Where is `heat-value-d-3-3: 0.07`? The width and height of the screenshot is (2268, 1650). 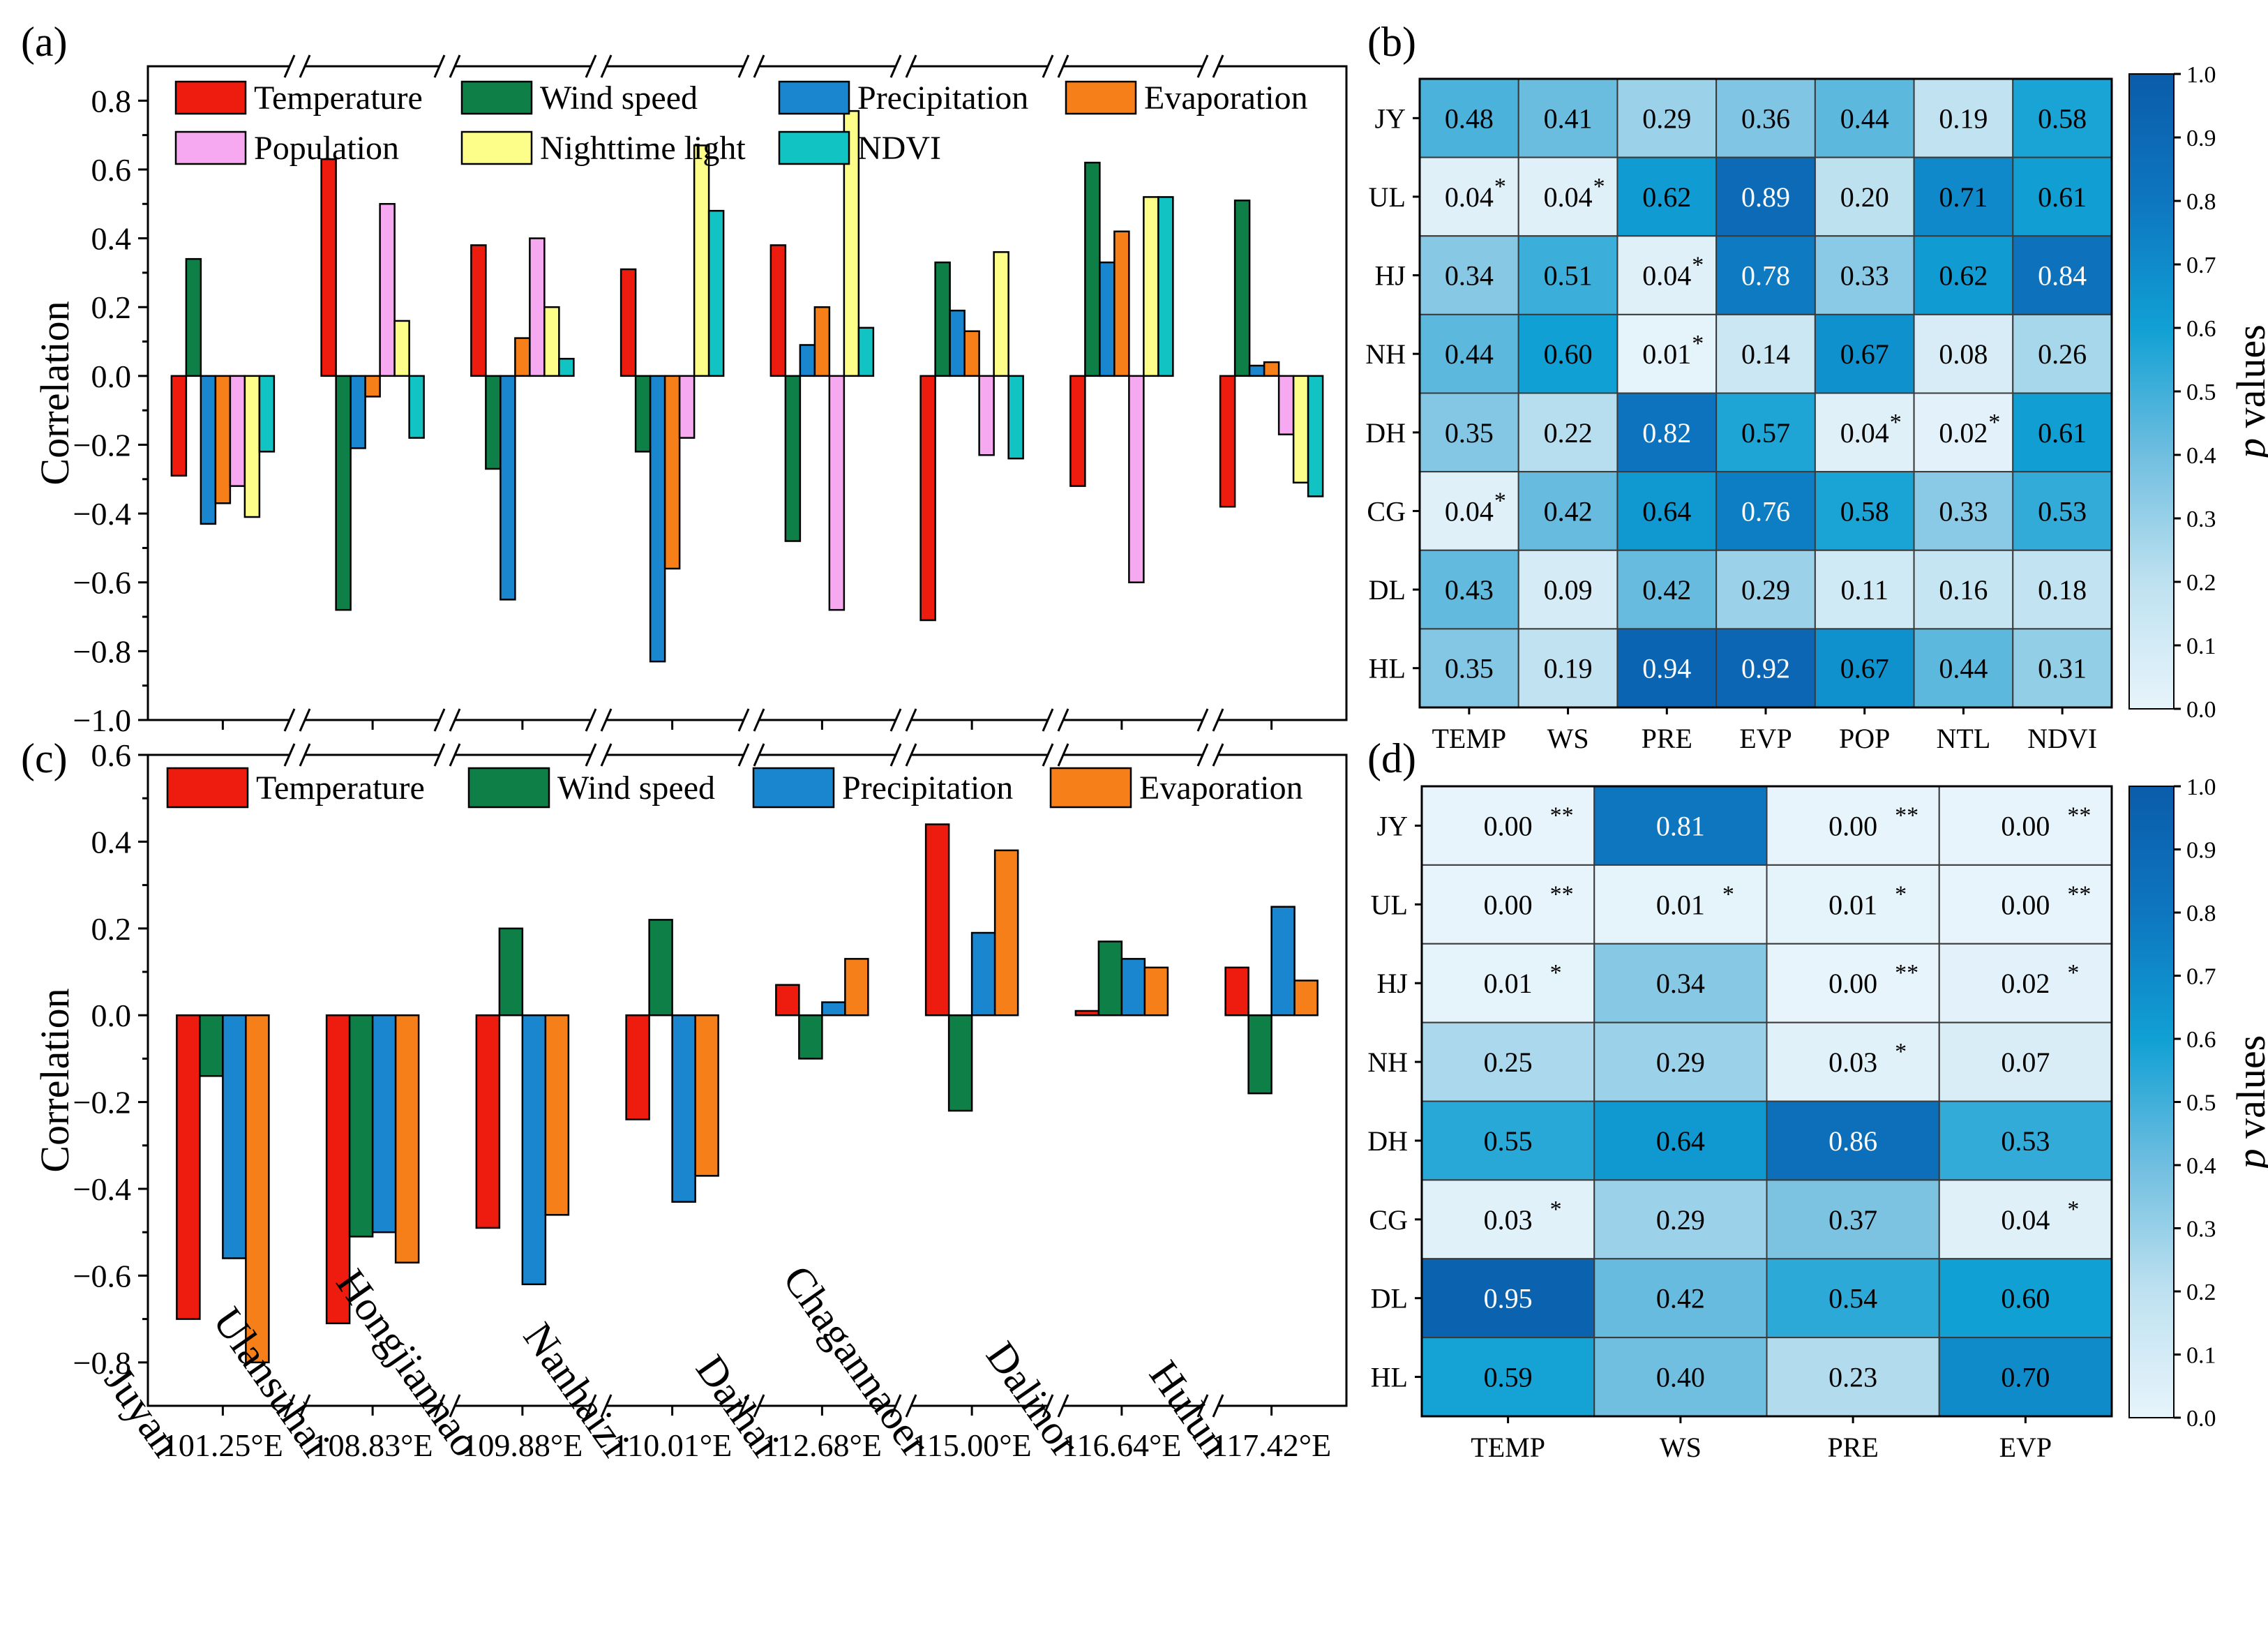
heat-value-d-3-3: 0.07 is located at coordinates (2025, 1062).